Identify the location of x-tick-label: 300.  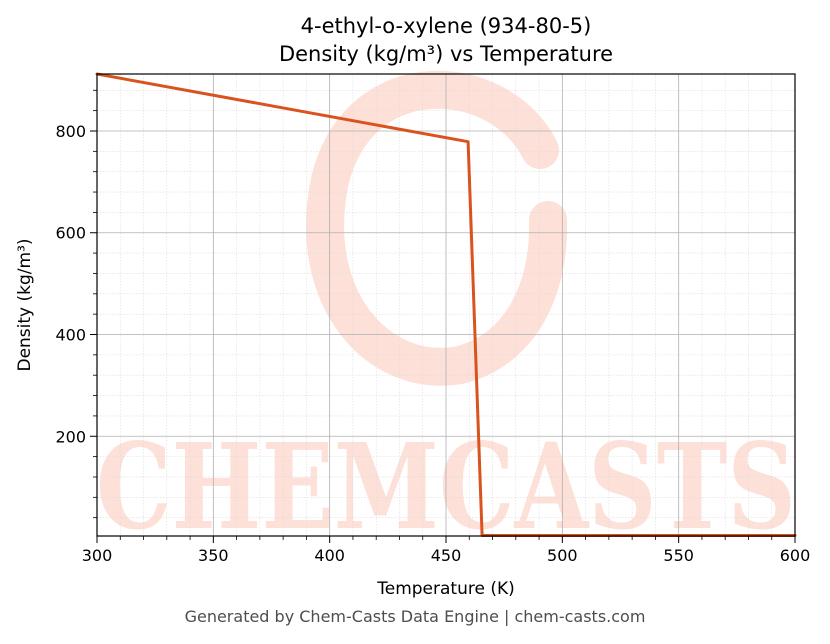
(97, 555).